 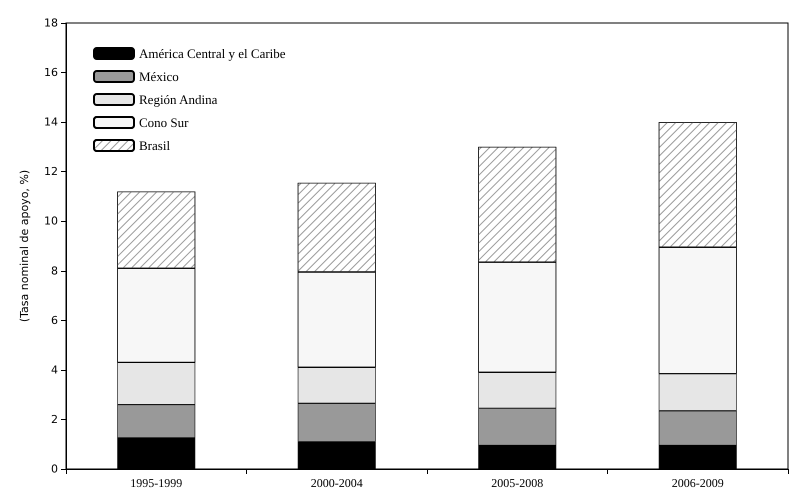 What do you see at coordinates (178, 99) in the screenshot?
I see `legend-label: Región Andina` at bounding box center [178, 99].